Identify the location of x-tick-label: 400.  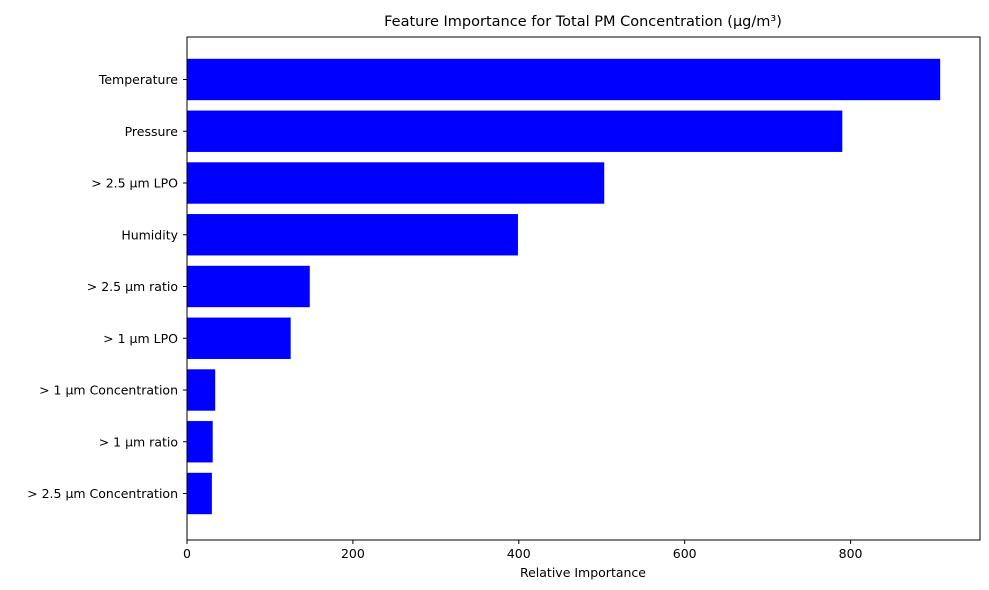
(519, 553).